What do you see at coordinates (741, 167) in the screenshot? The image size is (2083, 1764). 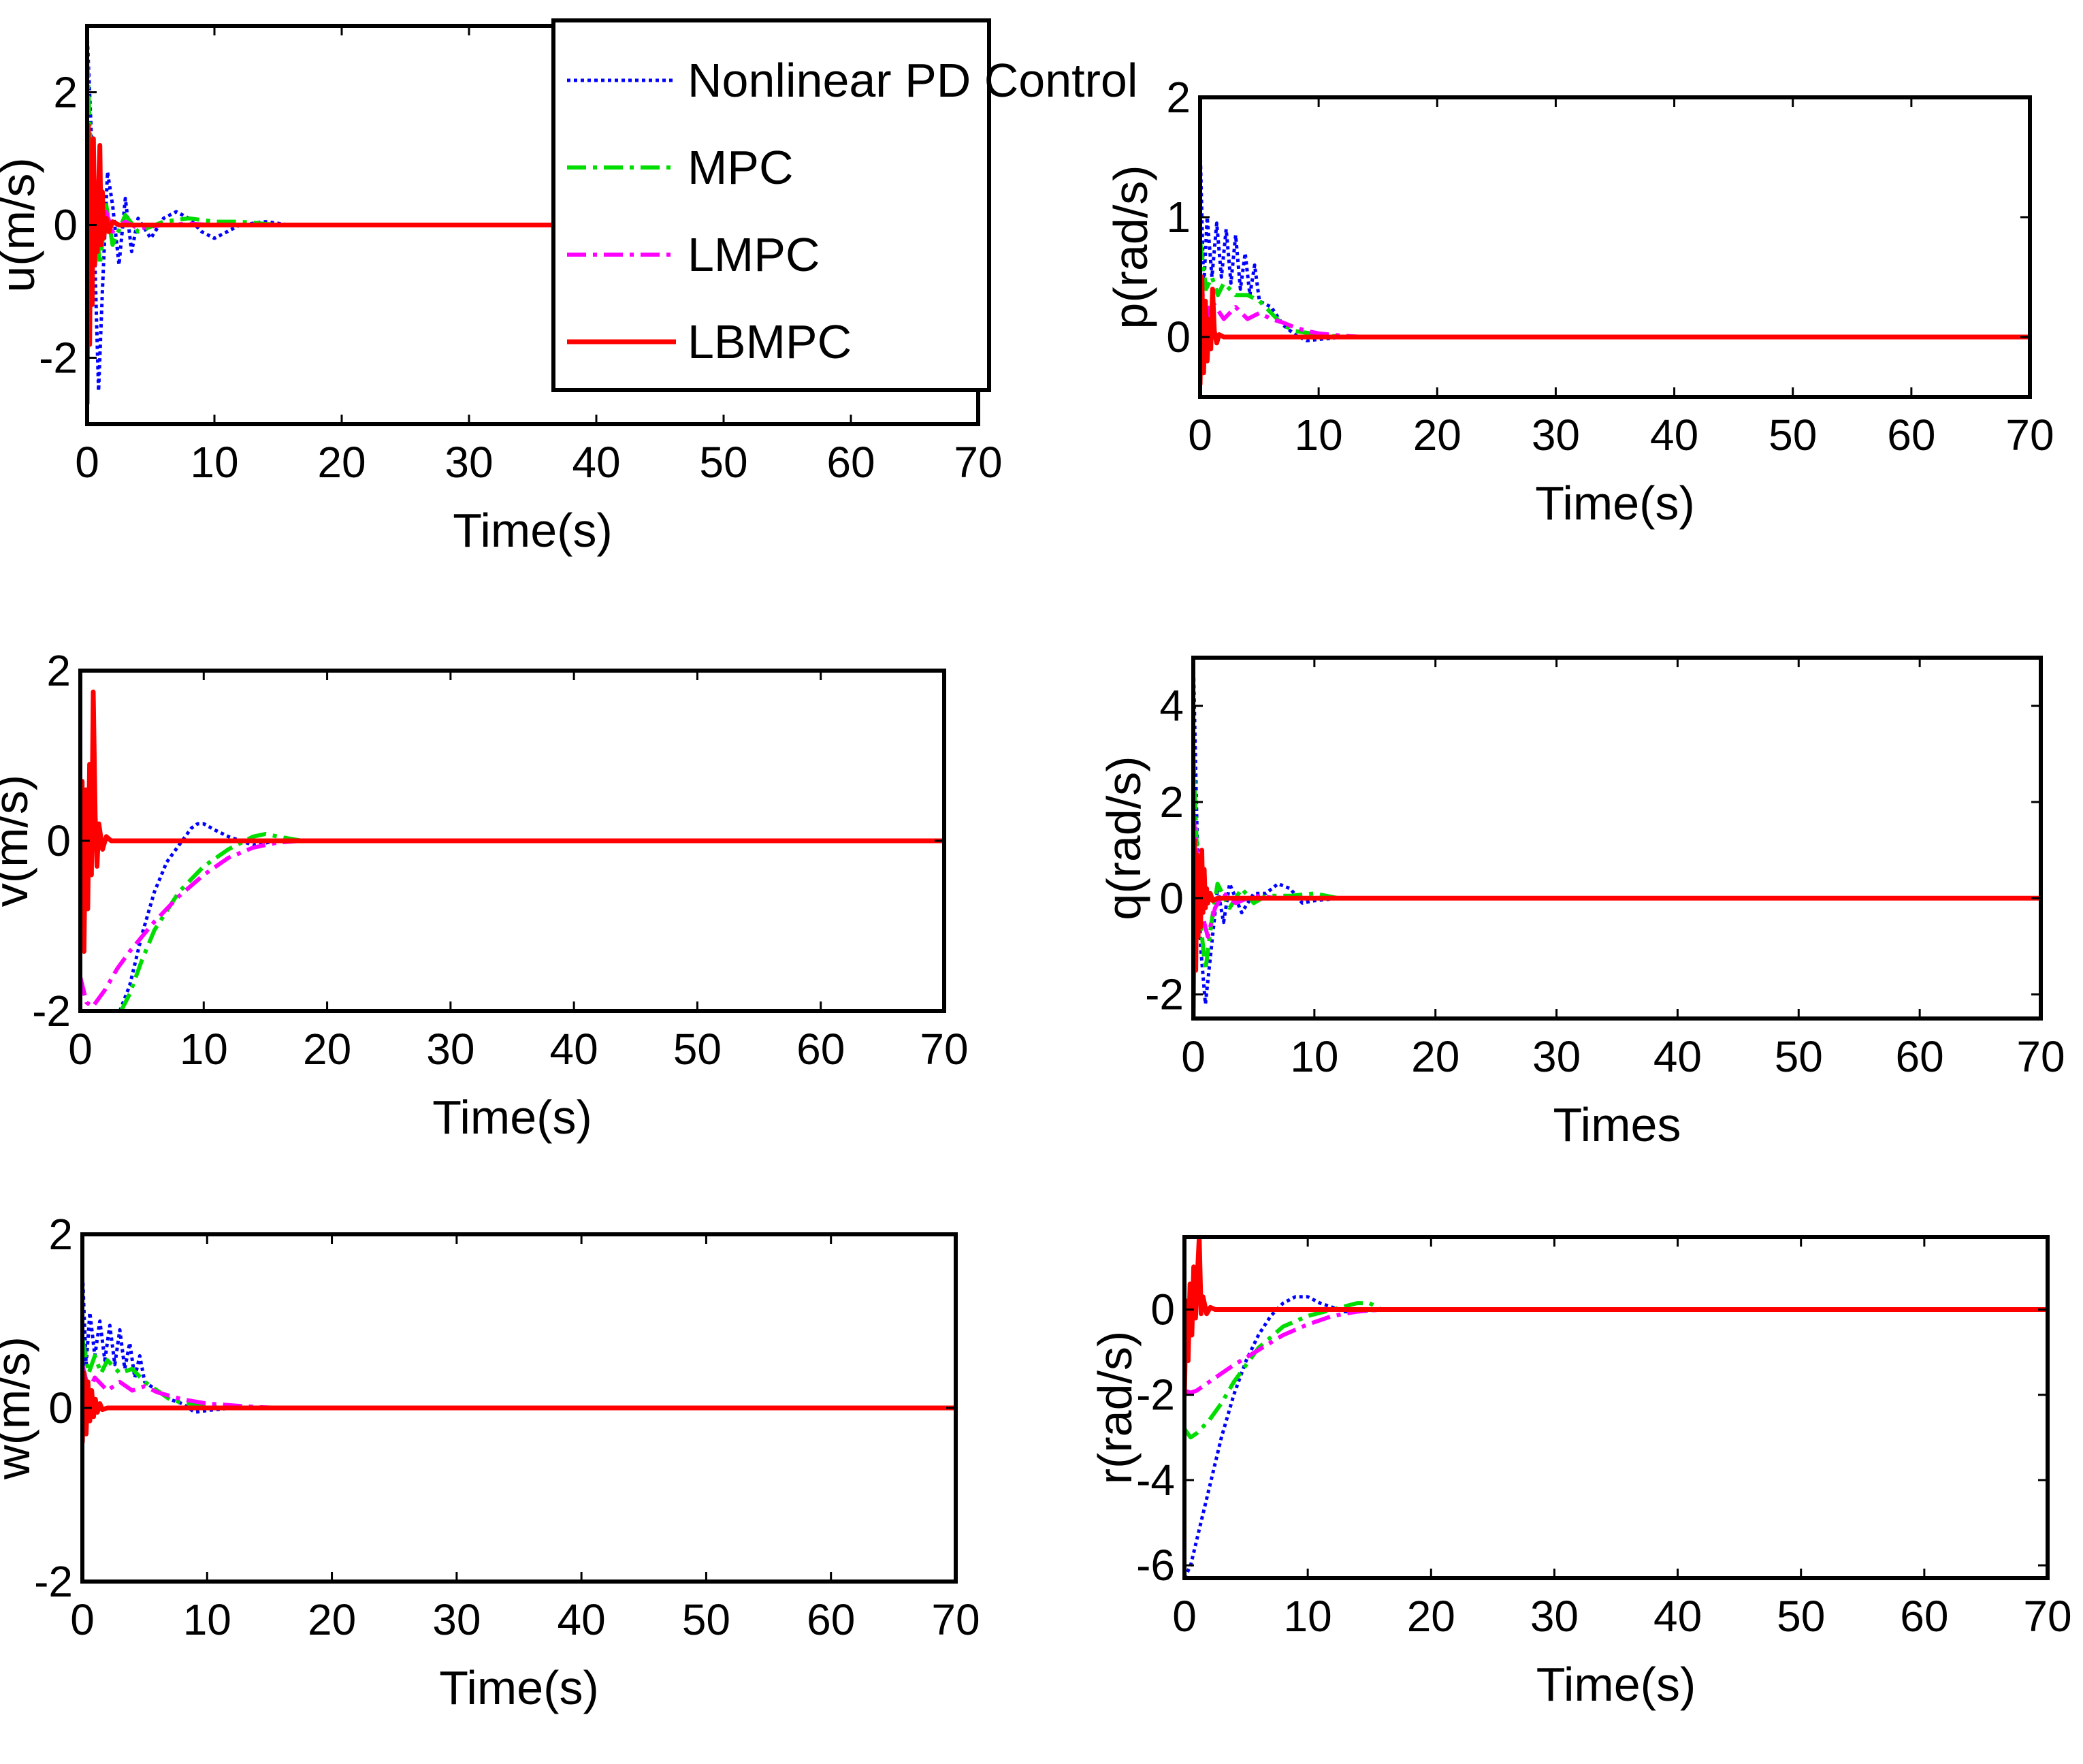 I see `legend-label: MPC` at bounding box center [741, 167].